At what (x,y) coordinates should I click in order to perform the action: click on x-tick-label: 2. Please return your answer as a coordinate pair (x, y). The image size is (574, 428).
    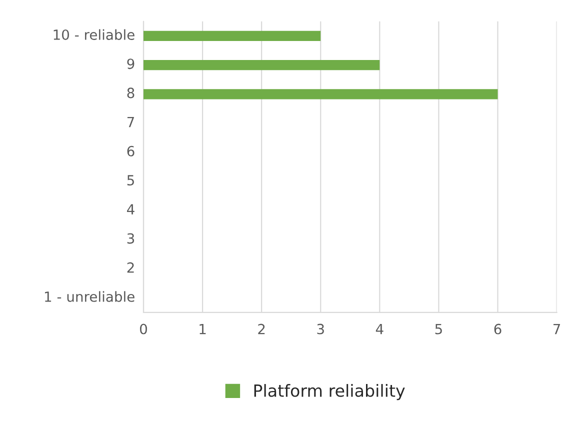
    Looking at the image, I should click on (261, 329).